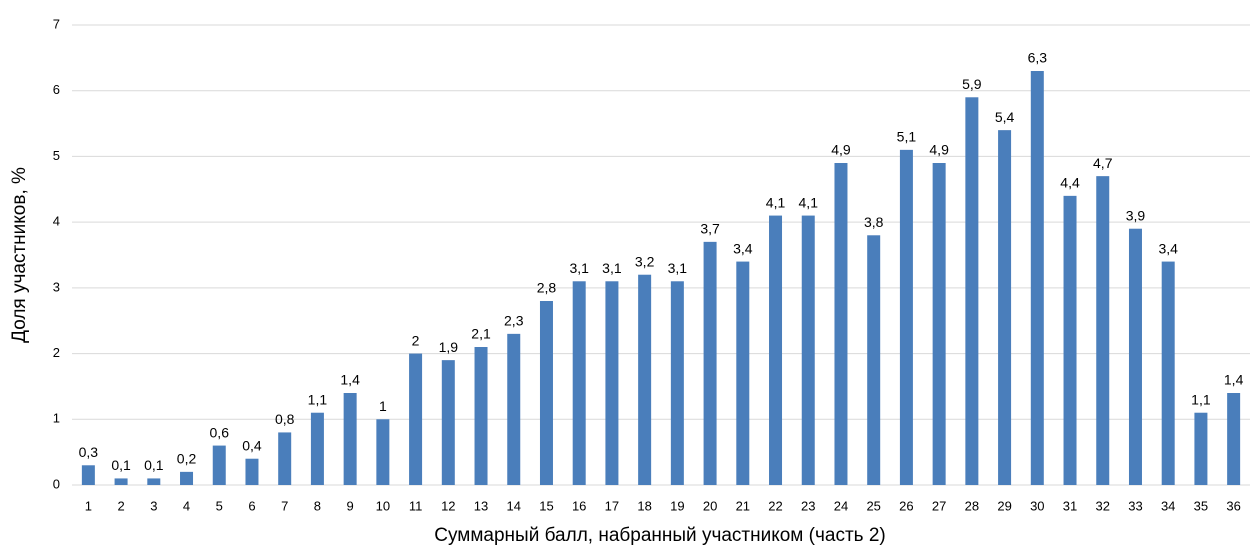  I want to click on x-tick-label: 33, so click(1135, 505).